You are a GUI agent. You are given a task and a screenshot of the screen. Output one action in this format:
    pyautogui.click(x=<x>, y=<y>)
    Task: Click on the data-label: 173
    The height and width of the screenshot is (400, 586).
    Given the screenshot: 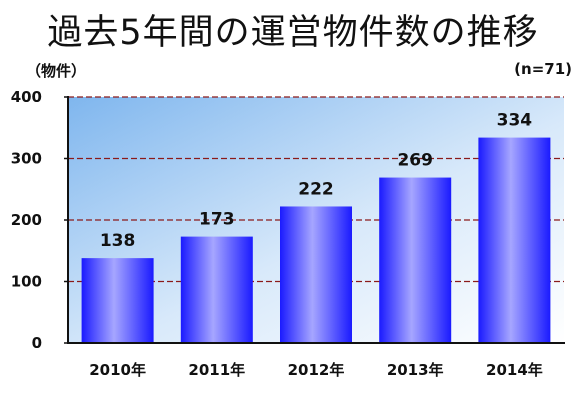 What is the action you would take?
    pyautogui.click(x=217, y=220)
    